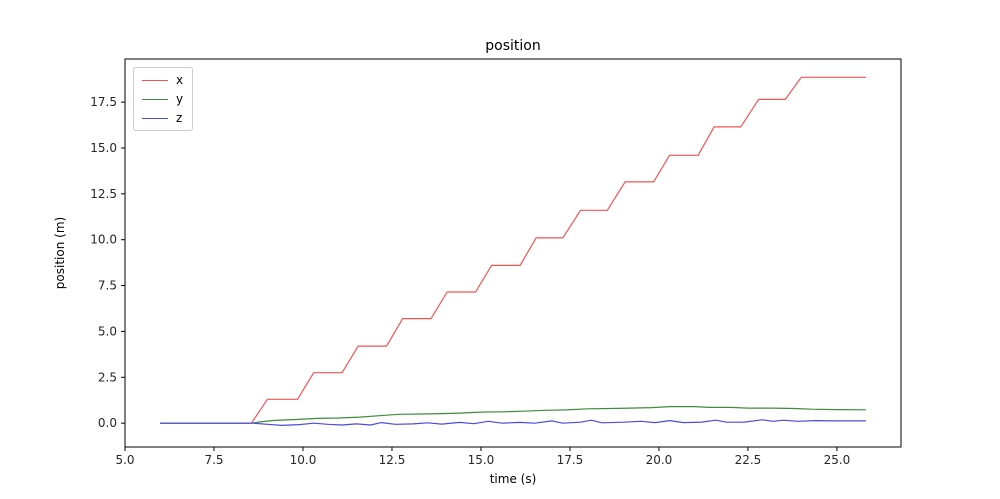 The width and height of the screenshot is (1000, 499). What do you see at coordinates (107, 331) in the screenshot?
I see `y-tick-label: 5.0` at bounding box center [107, 331].